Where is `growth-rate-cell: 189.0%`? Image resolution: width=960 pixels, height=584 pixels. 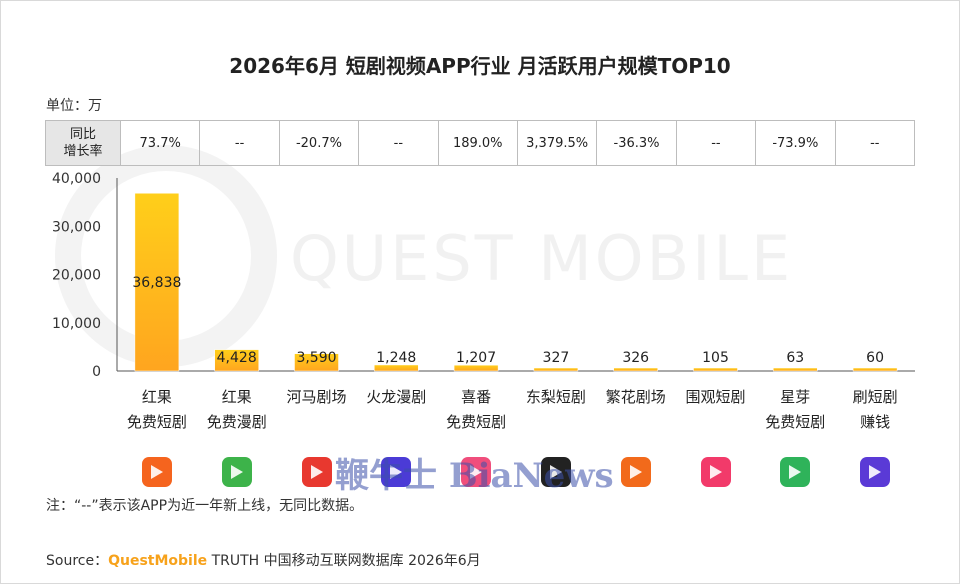 growth-rate-cell: 189.0% is located at coordinates (477, 143).